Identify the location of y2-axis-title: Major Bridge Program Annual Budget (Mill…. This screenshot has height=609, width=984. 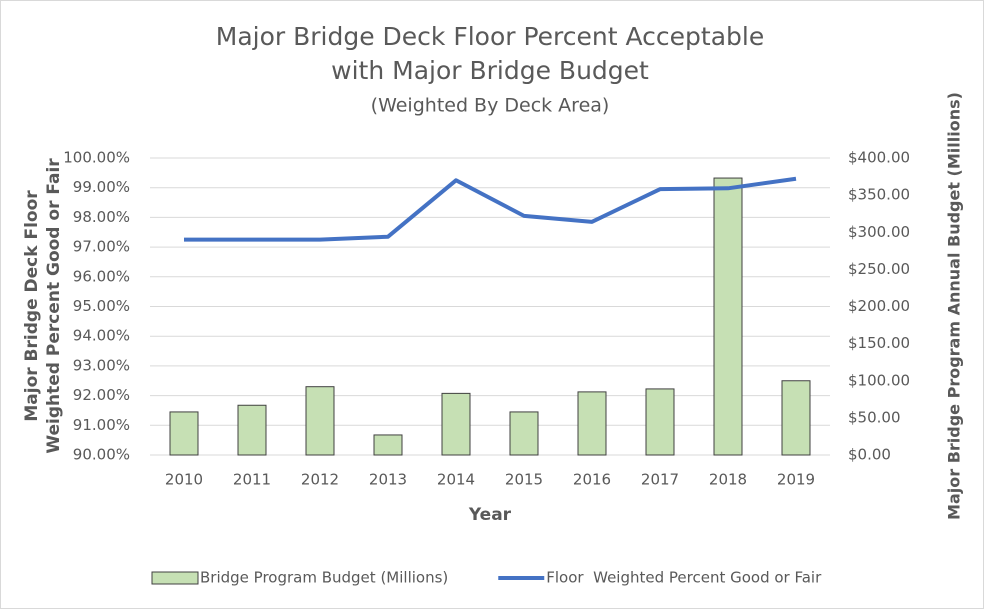
(954, 306).